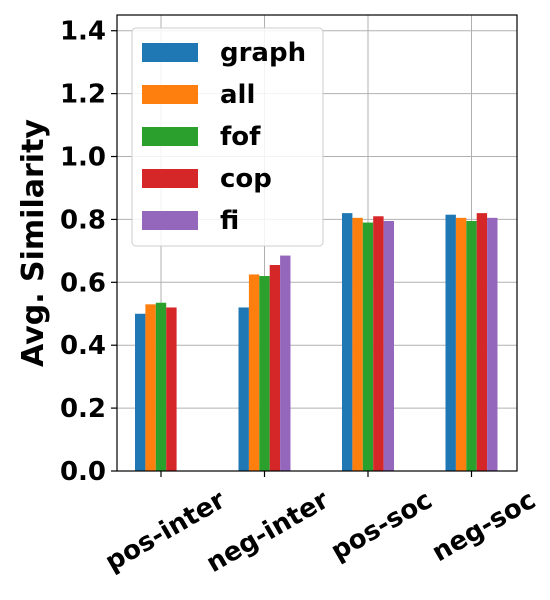  I want to click on y-axis-ticks: 0.0 0.2 0.4 0.6 0.8 1.0 1.2 1.4, so click(88, 252).